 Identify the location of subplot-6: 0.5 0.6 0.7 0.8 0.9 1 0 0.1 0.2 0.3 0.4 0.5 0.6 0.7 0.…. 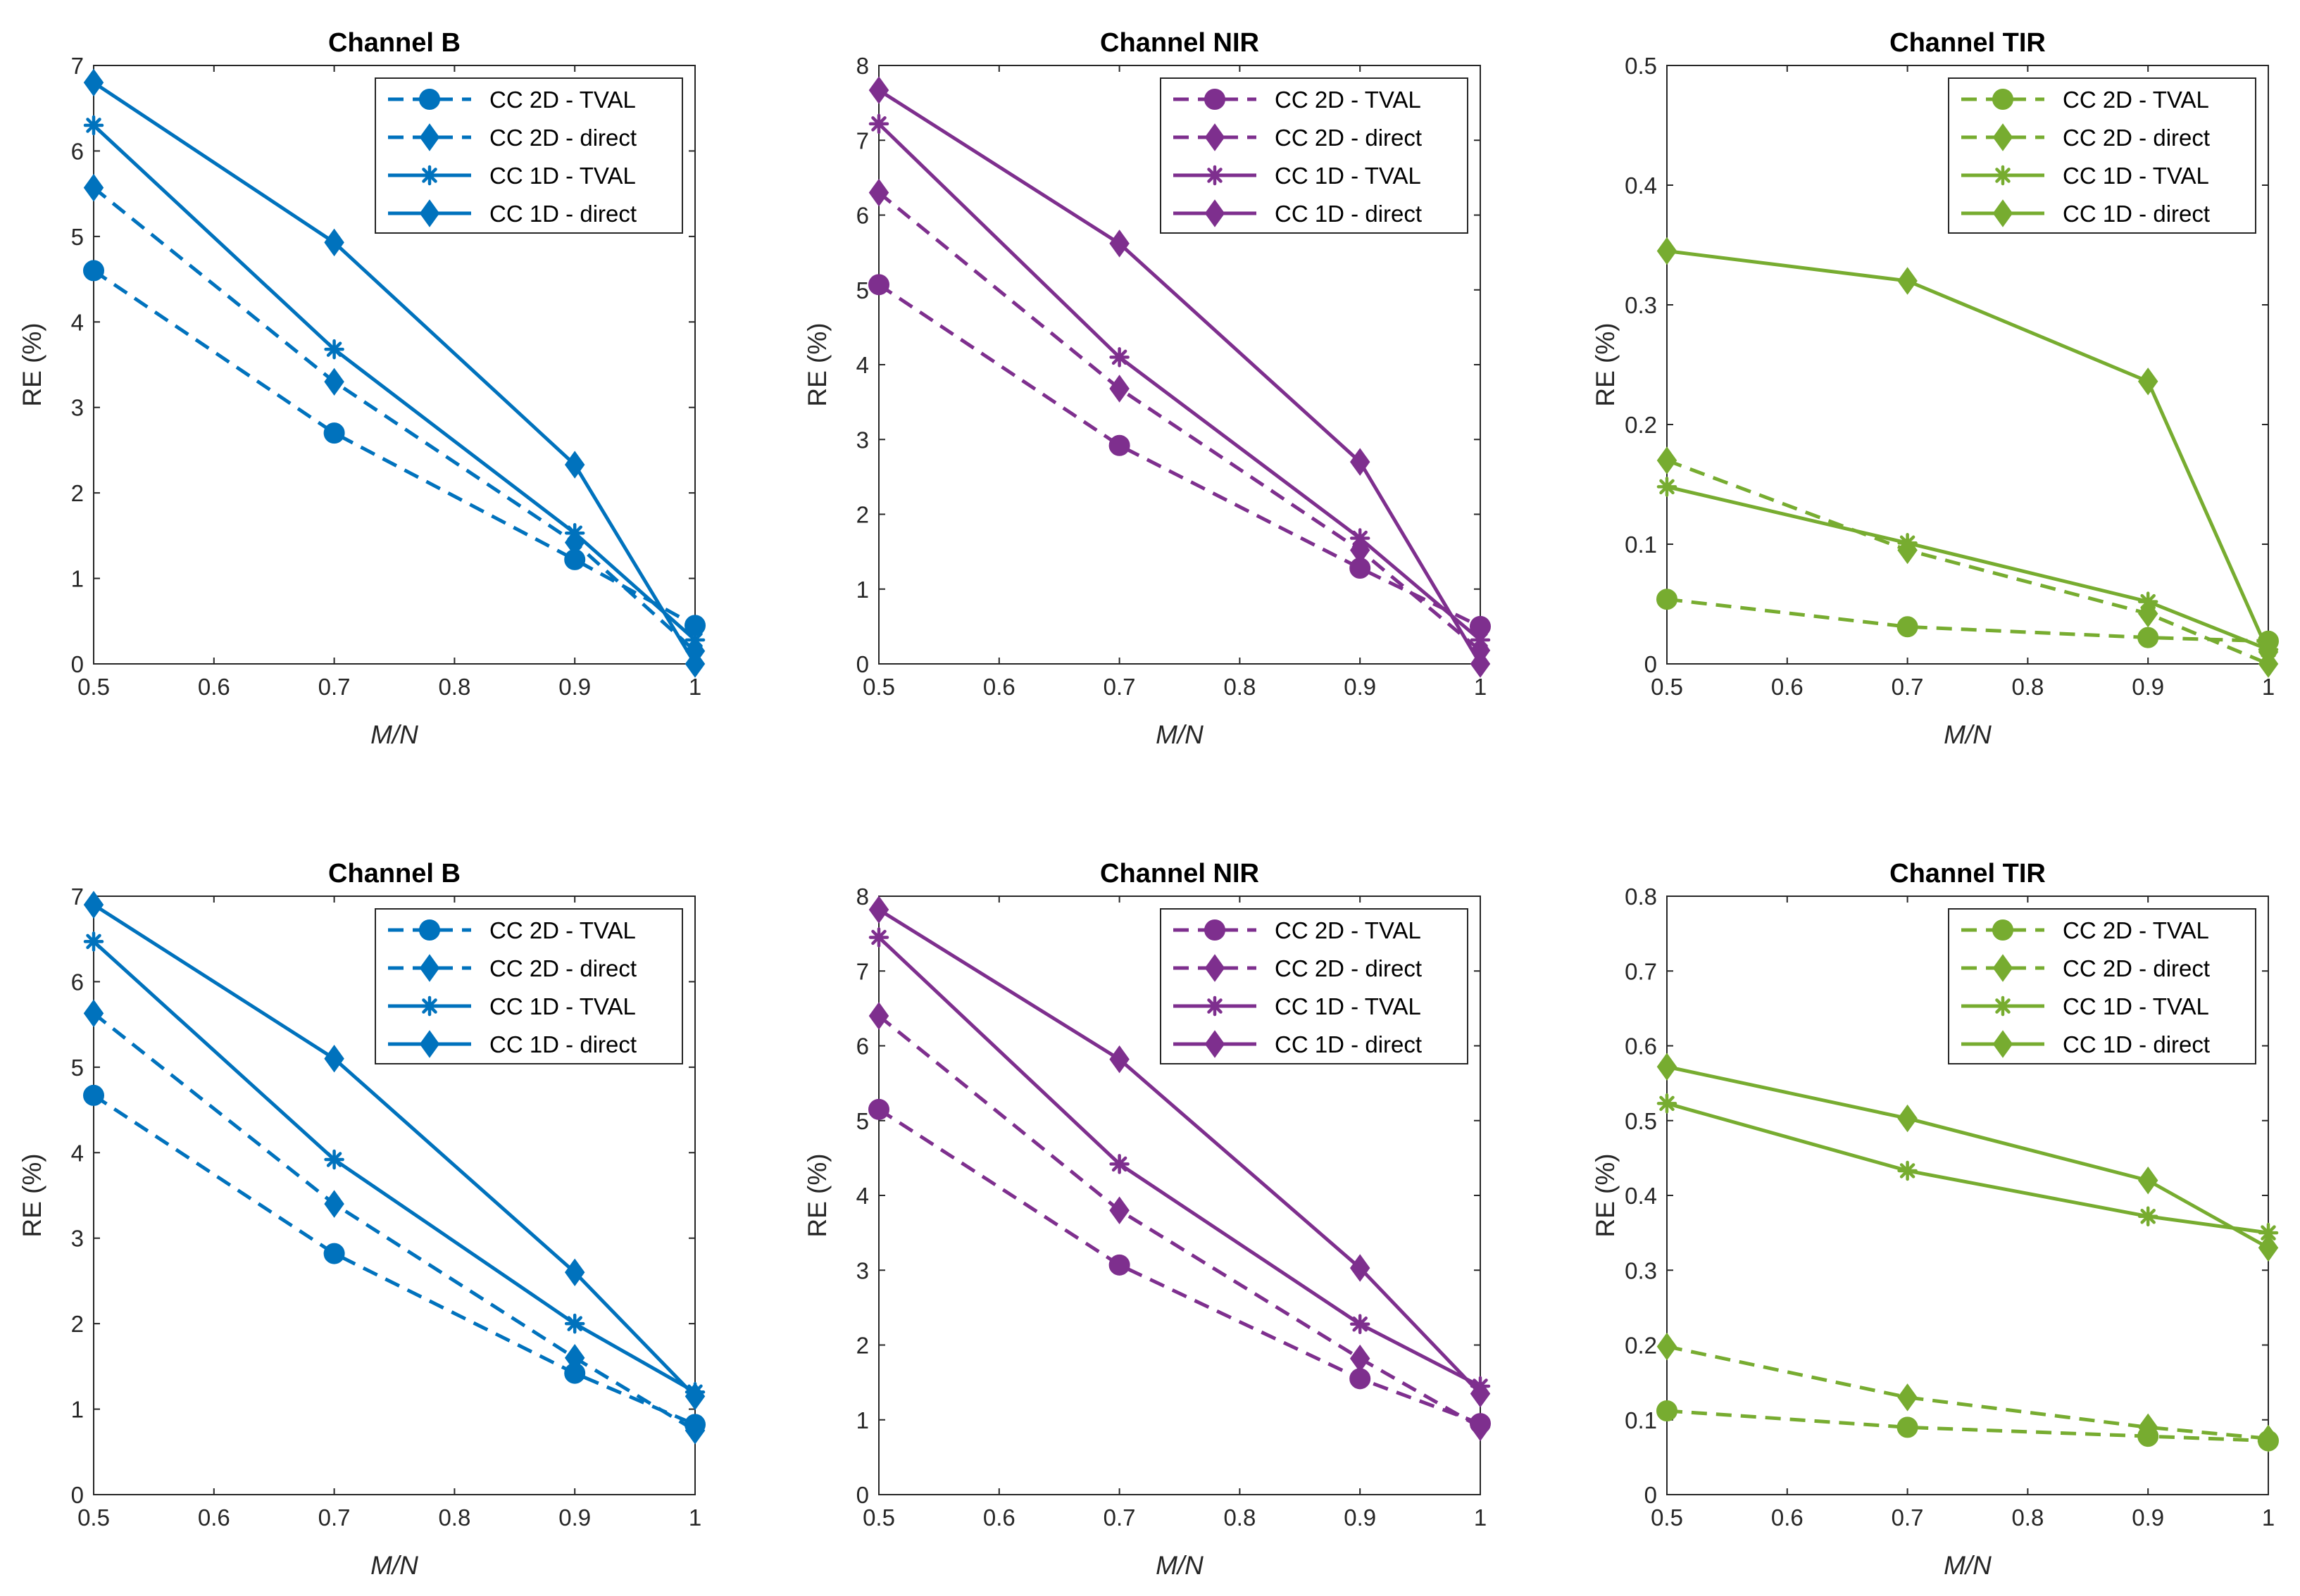
(1935, 1219).